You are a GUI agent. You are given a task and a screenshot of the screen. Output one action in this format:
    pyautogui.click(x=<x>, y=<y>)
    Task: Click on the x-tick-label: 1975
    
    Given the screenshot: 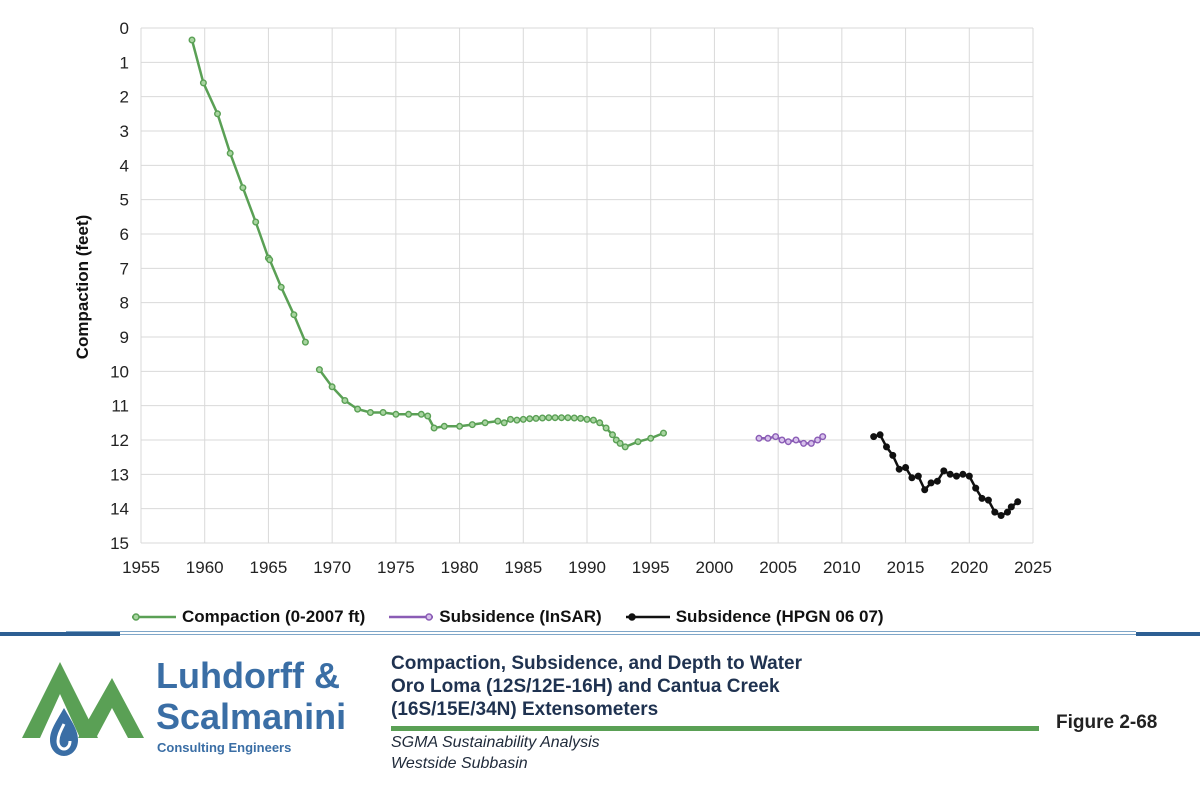 What is the action you would take?
    pyautogui.click(x=396, y=567)
    